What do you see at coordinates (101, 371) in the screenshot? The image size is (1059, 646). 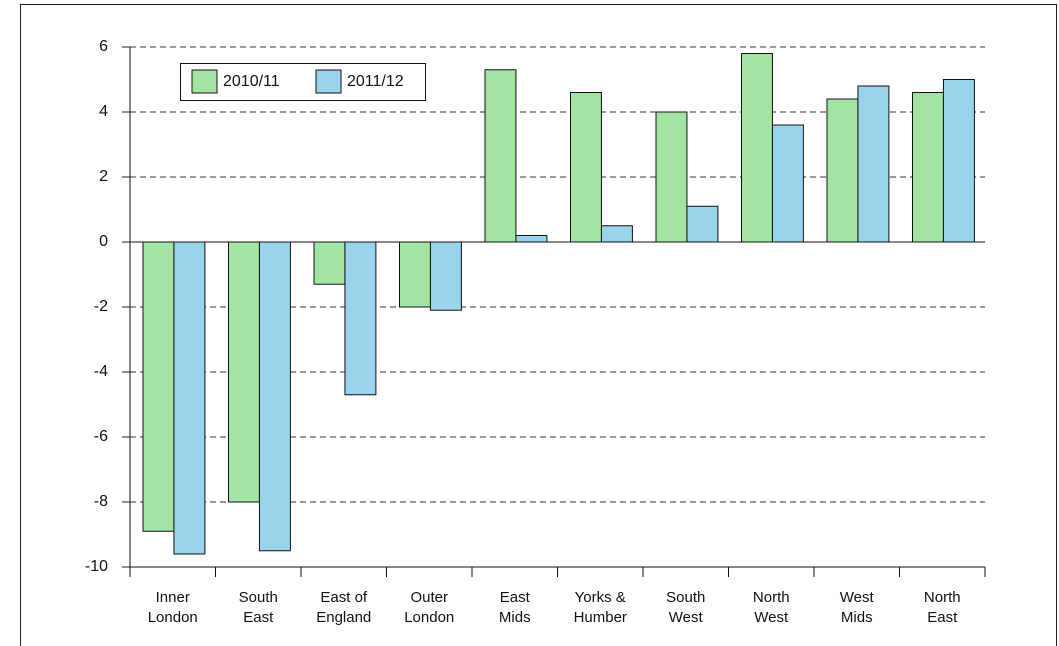 I see `y-tick-label: -4` at bounding box center [101, 371].